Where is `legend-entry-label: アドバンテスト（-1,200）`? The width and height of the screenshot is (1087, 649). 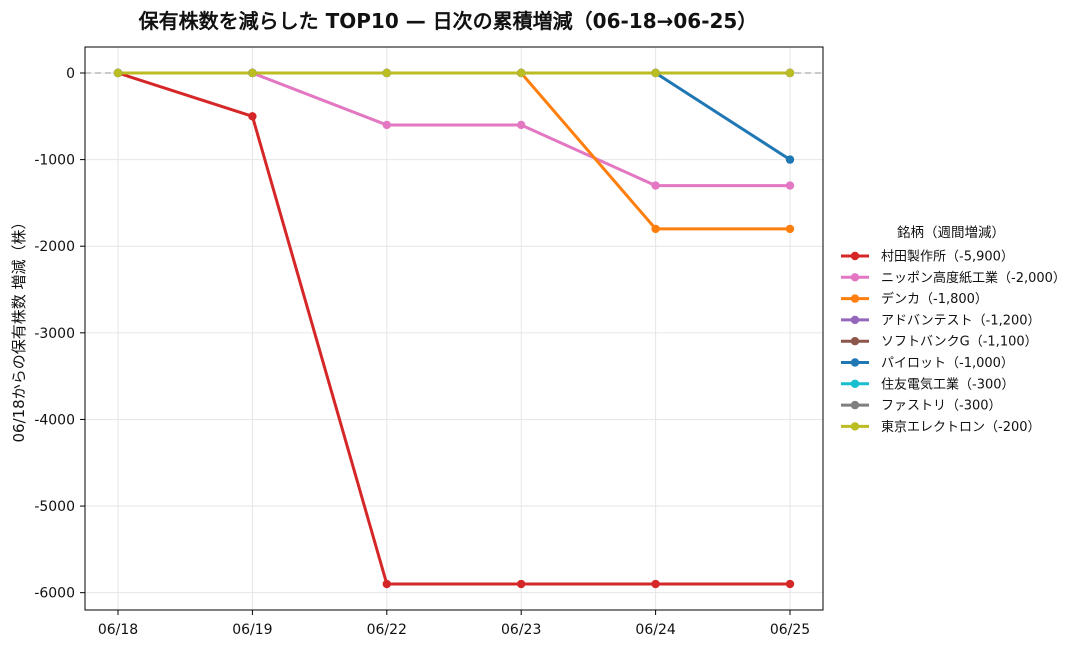
legend-entry-label: アドバンテスト（-1,200） is located at coordinates (961, 320).